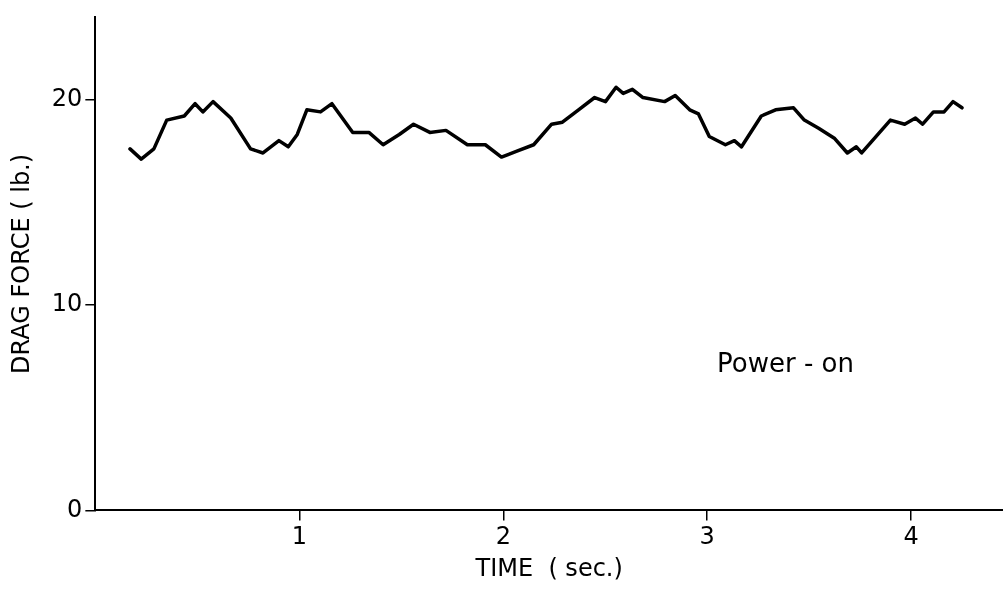 The width and height of the screenshot is (1003, 590). Describe the element at coordinates (548, 567) in the screenshot. I see `x-axis-title: TIME ( sec.)` at that location.